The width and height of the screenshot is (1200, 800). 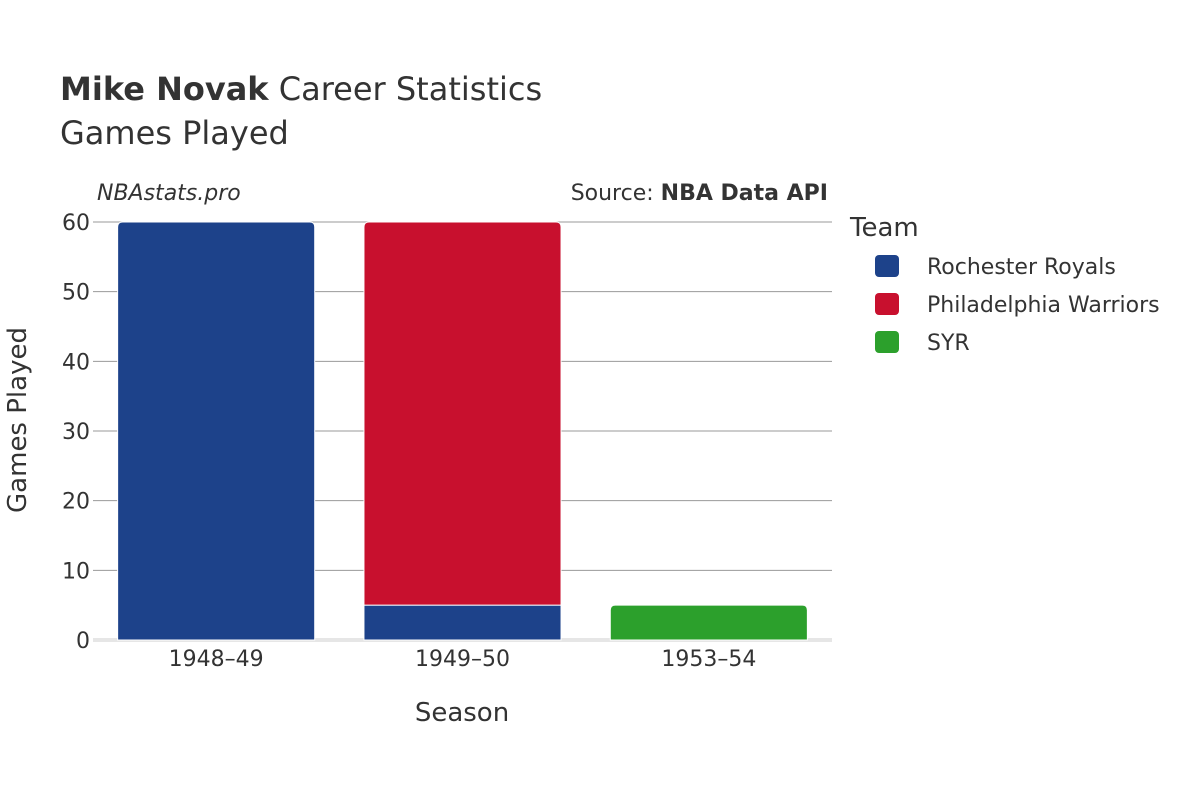 I want to click on source-label: Source: NBA Data API, so click(x=699, y=193).